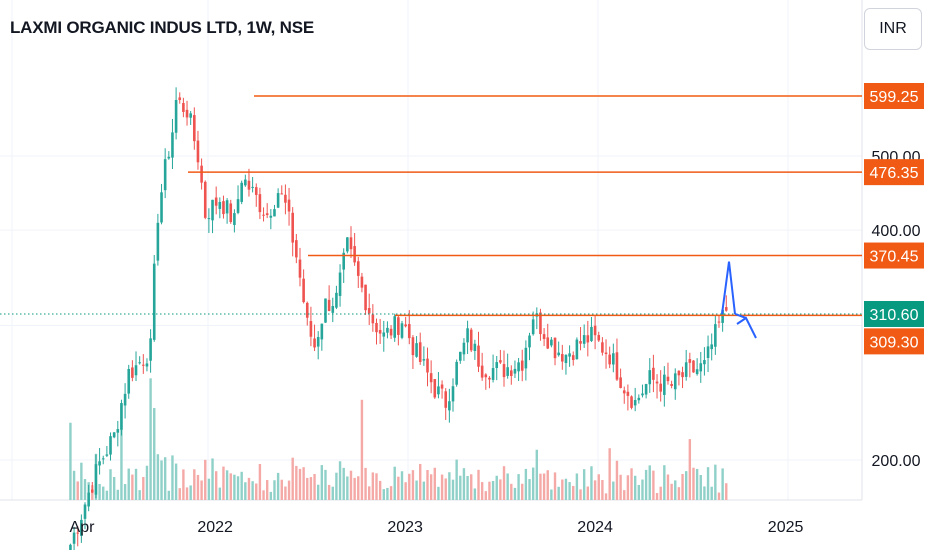  I want to click on time-tick-label: 2025, so click(786, 527).